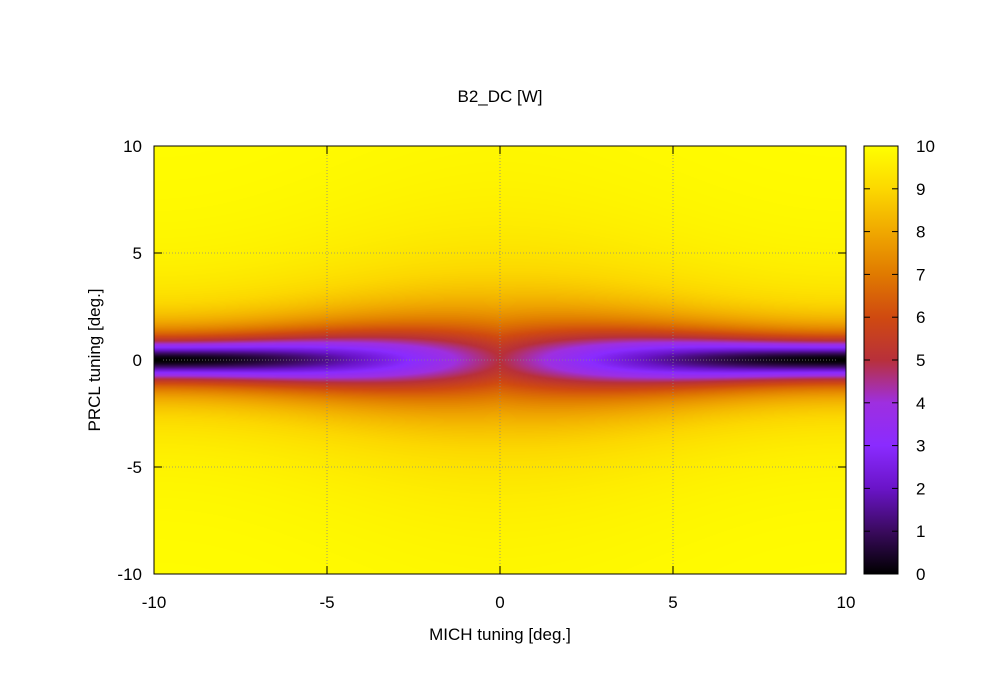 Image resolution: width=1000 pixels, height=700 pixels. What do you see at coordinates (920, 232) in the screenshot?
I see `colorbar-tick-label: 8` at bounding box center [920, 232].